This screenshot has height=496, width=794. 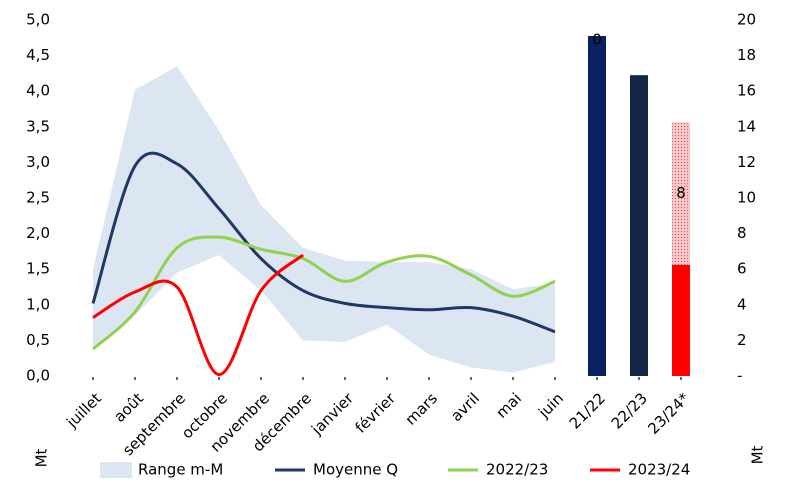 What do you see at coordinates (742, 233) in the screenshot?
I see `y2-tick-label: 8` at bounding box center [742, 233].